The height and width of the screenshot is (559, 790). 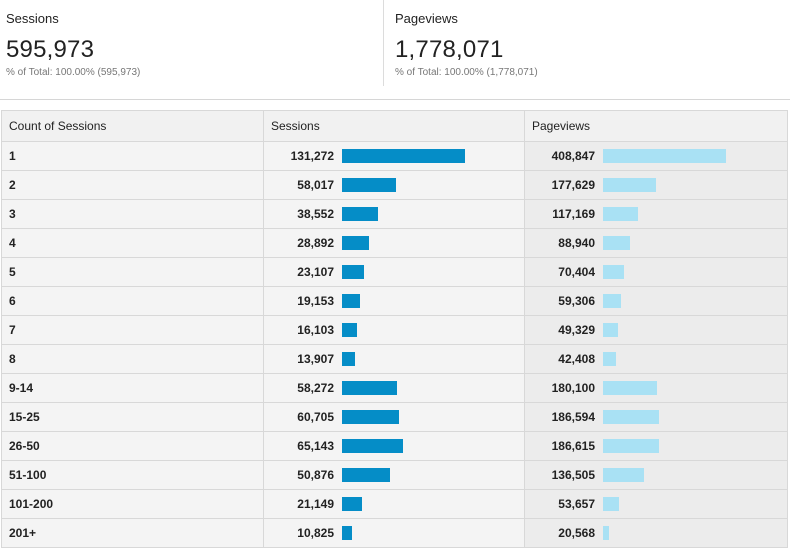 I want to click on pageviews-value: 59,306, so click(x=576, y=301).